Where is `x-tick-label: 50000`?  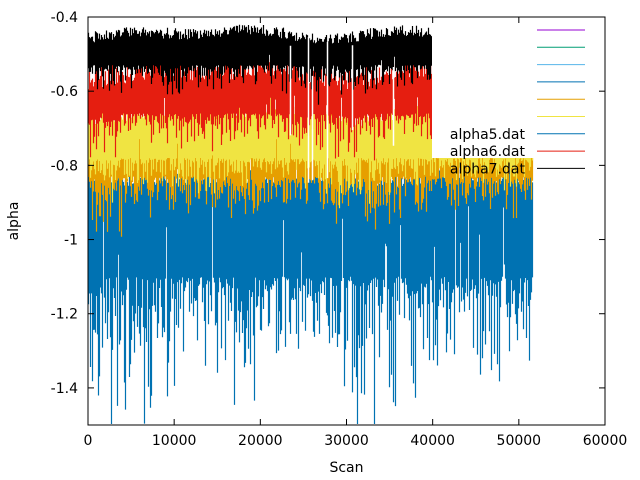 x-tick-label: 50000 is located at coordinates (519, 441).